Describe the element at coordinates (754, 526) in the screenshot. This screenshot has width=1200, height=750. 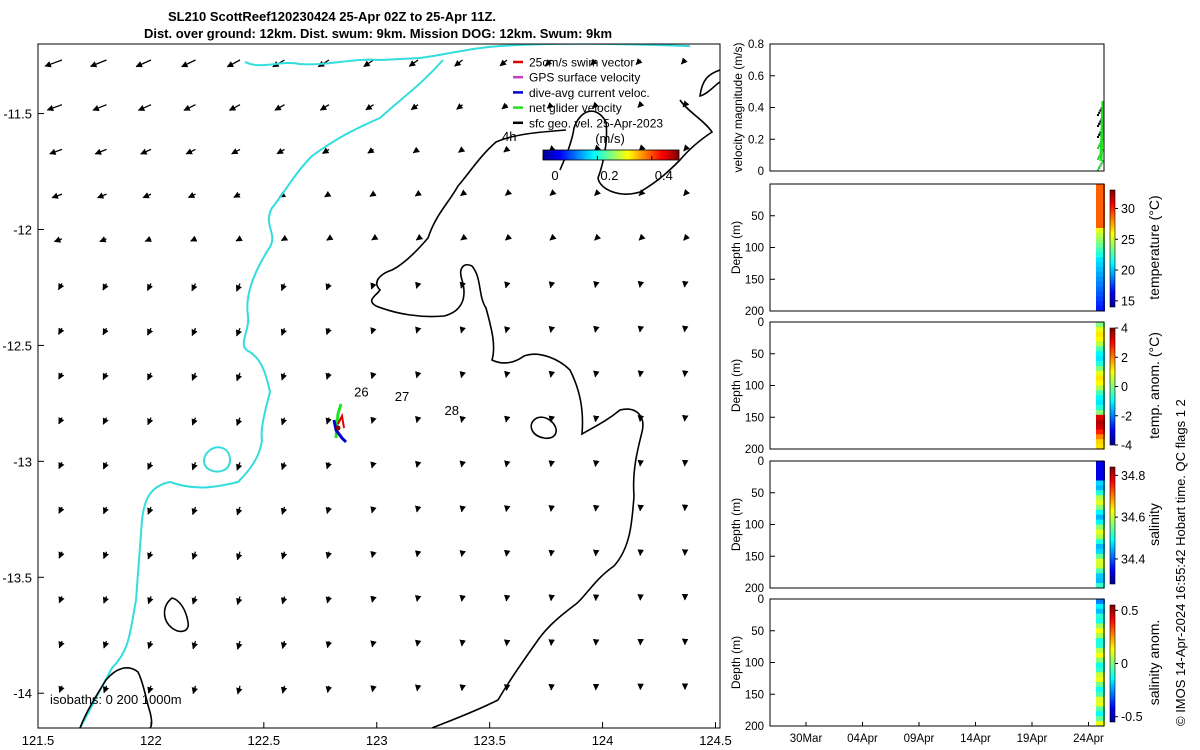
I see `y-tick-label: 100` at that location.